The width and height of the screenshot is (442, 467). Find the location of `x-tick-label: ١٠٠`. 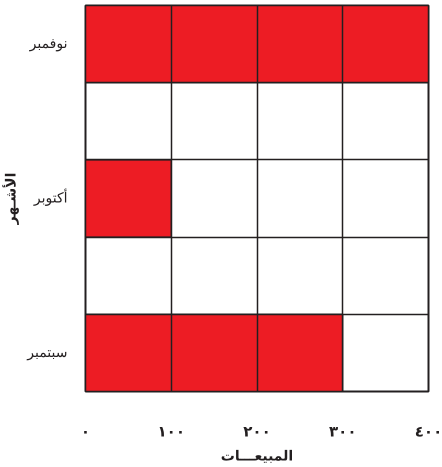

x-tick-label: ١٠٠ is located at coordinates (171, 431).